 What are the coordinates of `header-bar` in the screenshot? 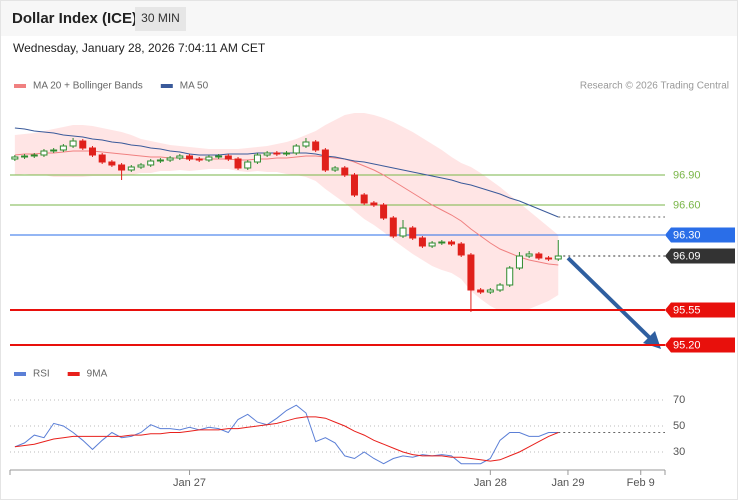 It's located at (369, 18).